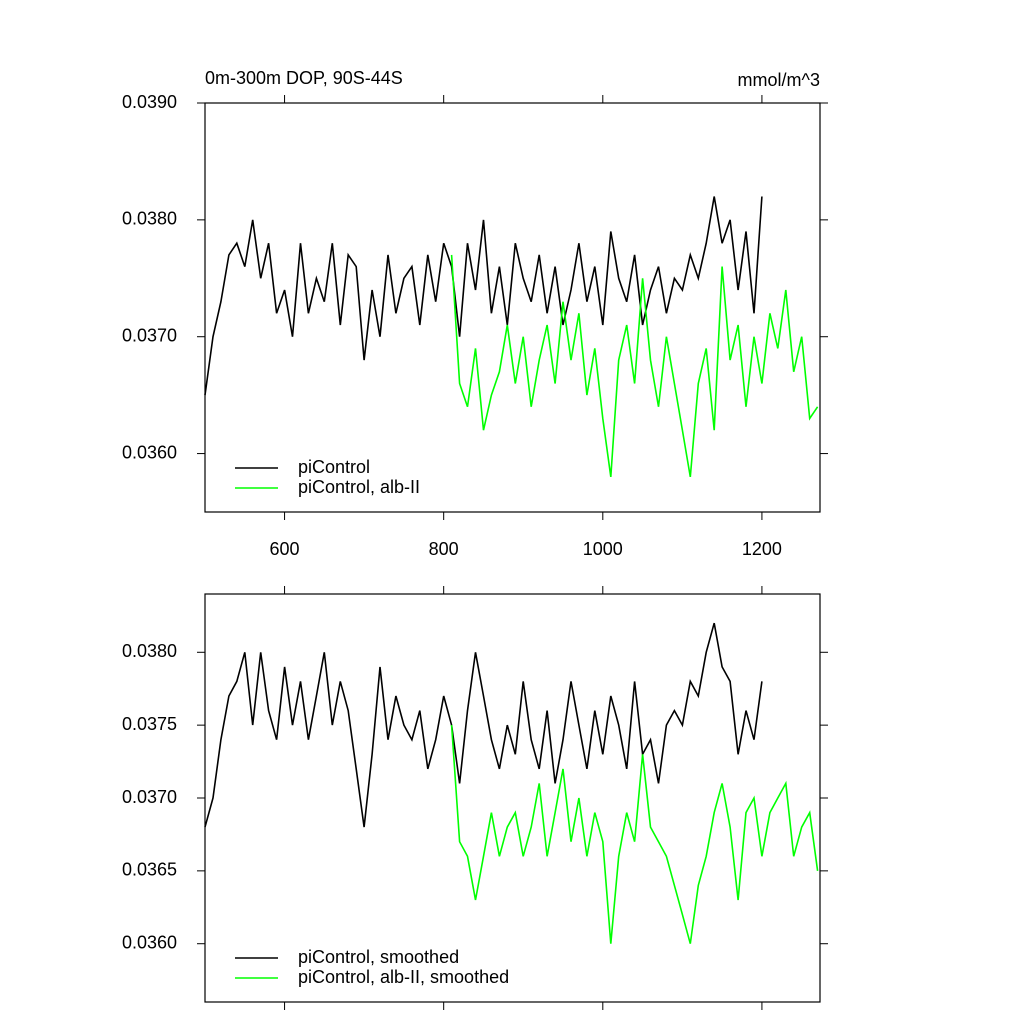  Describe the element at coordinates (149, 724) in the screenshot. I see `y-tick-label: 0.0375` at that location.